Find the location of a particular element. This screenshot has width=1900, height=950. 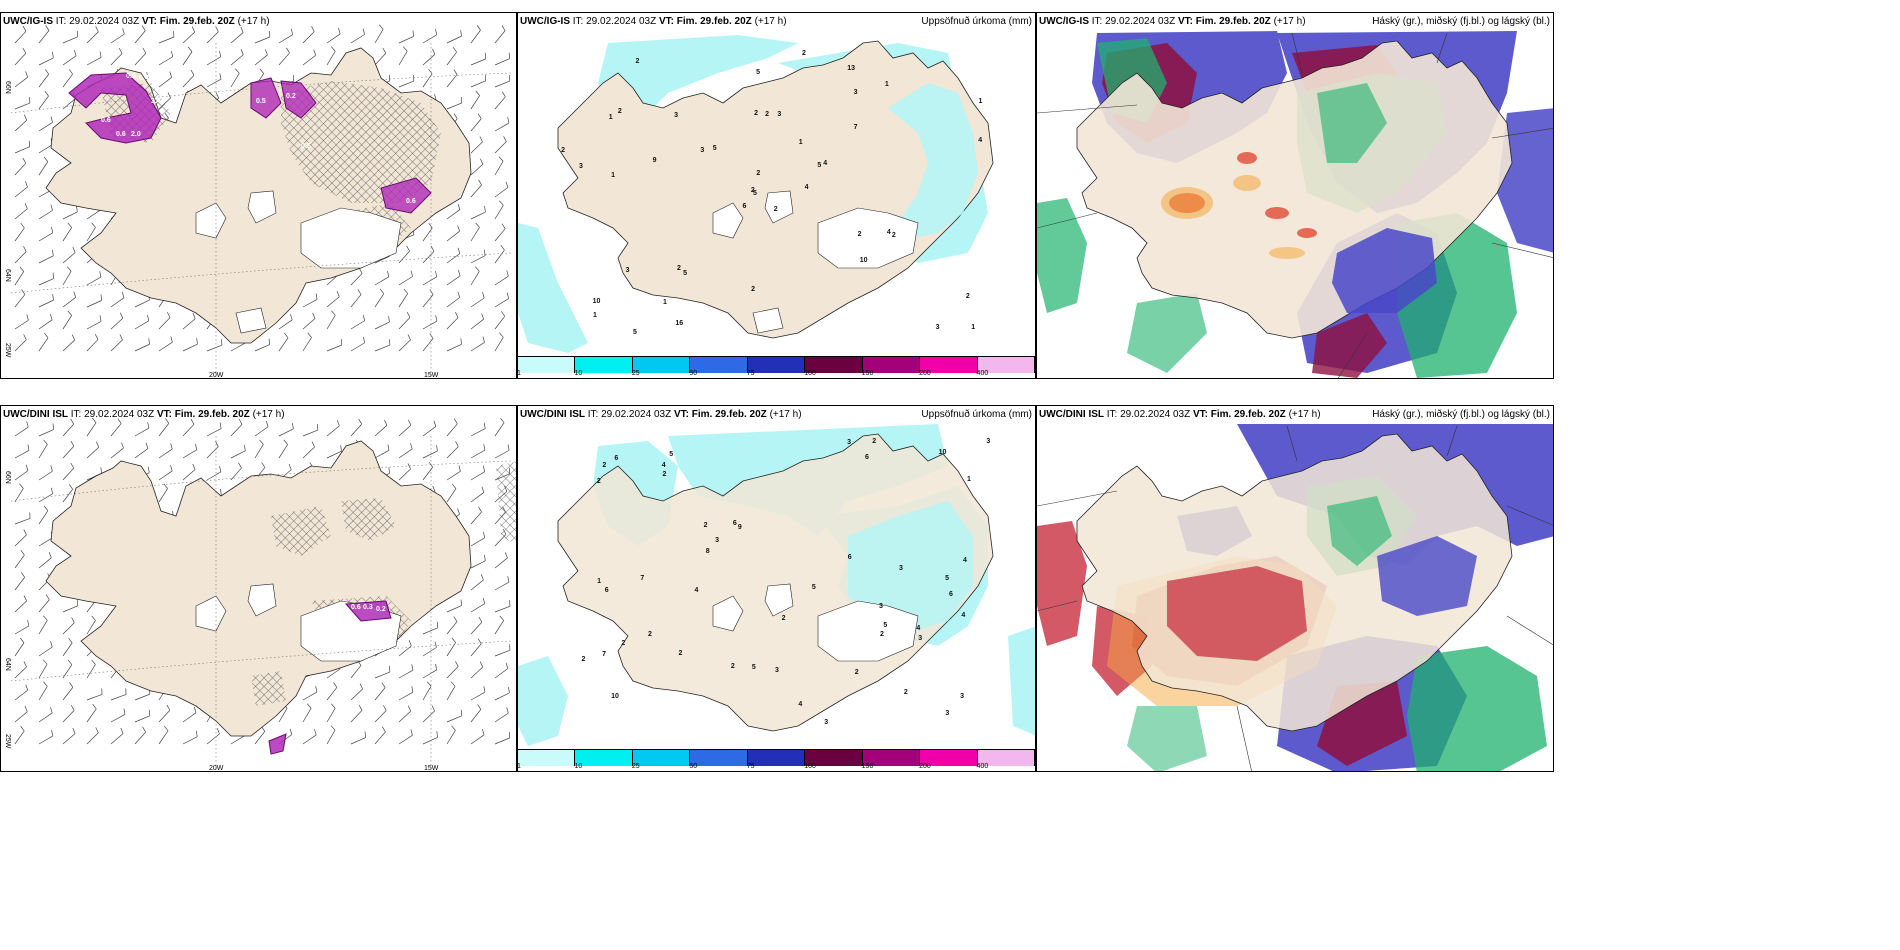

snow-hatch-area is located at coordinates (506, 503).